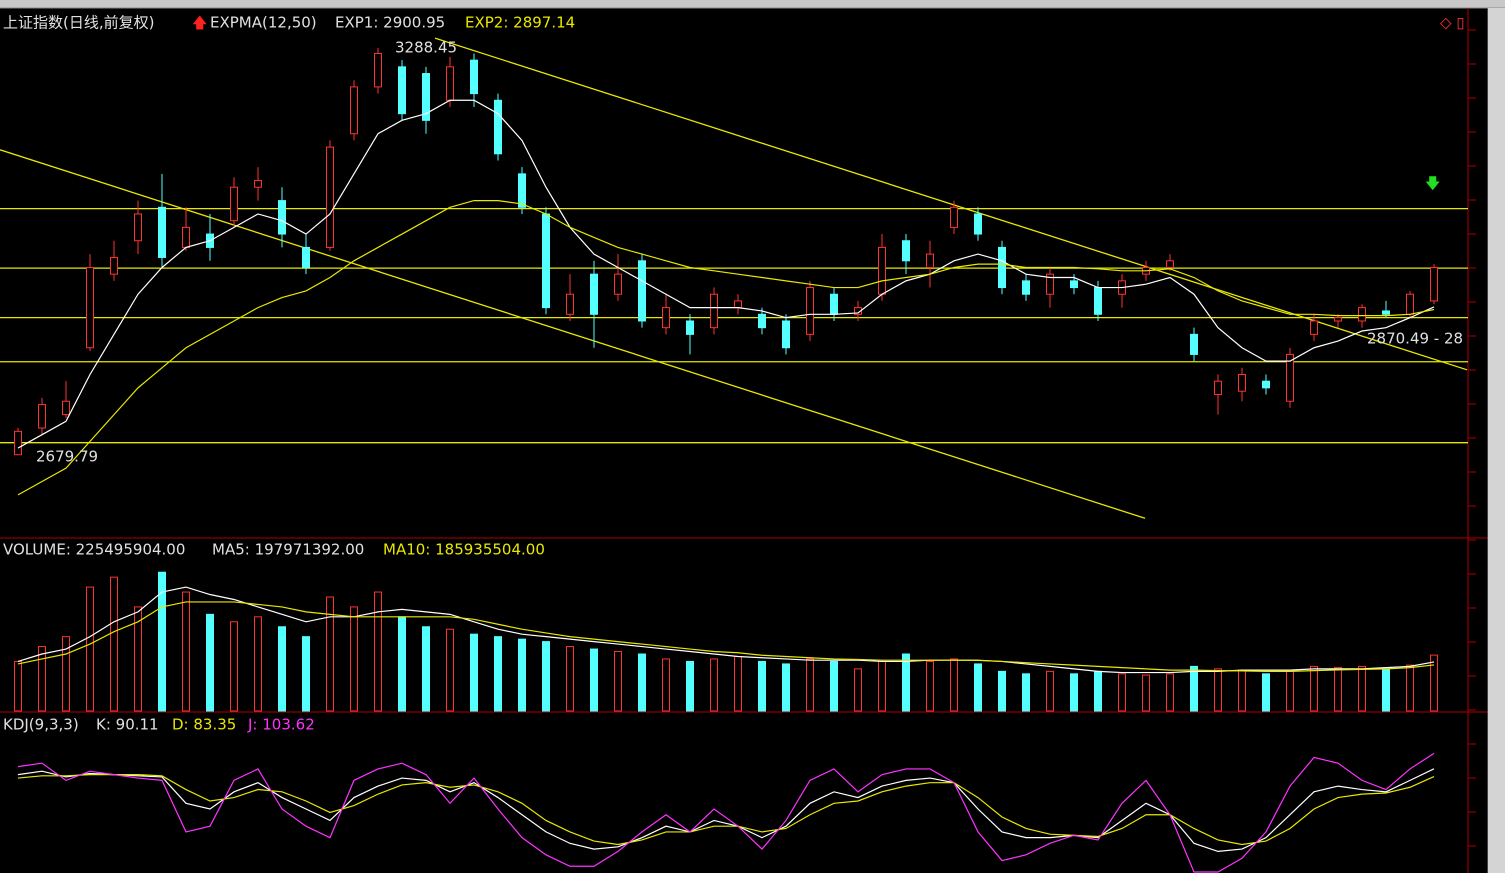  I want to click on legend-entry: D: 83.35, so click(204, 725).